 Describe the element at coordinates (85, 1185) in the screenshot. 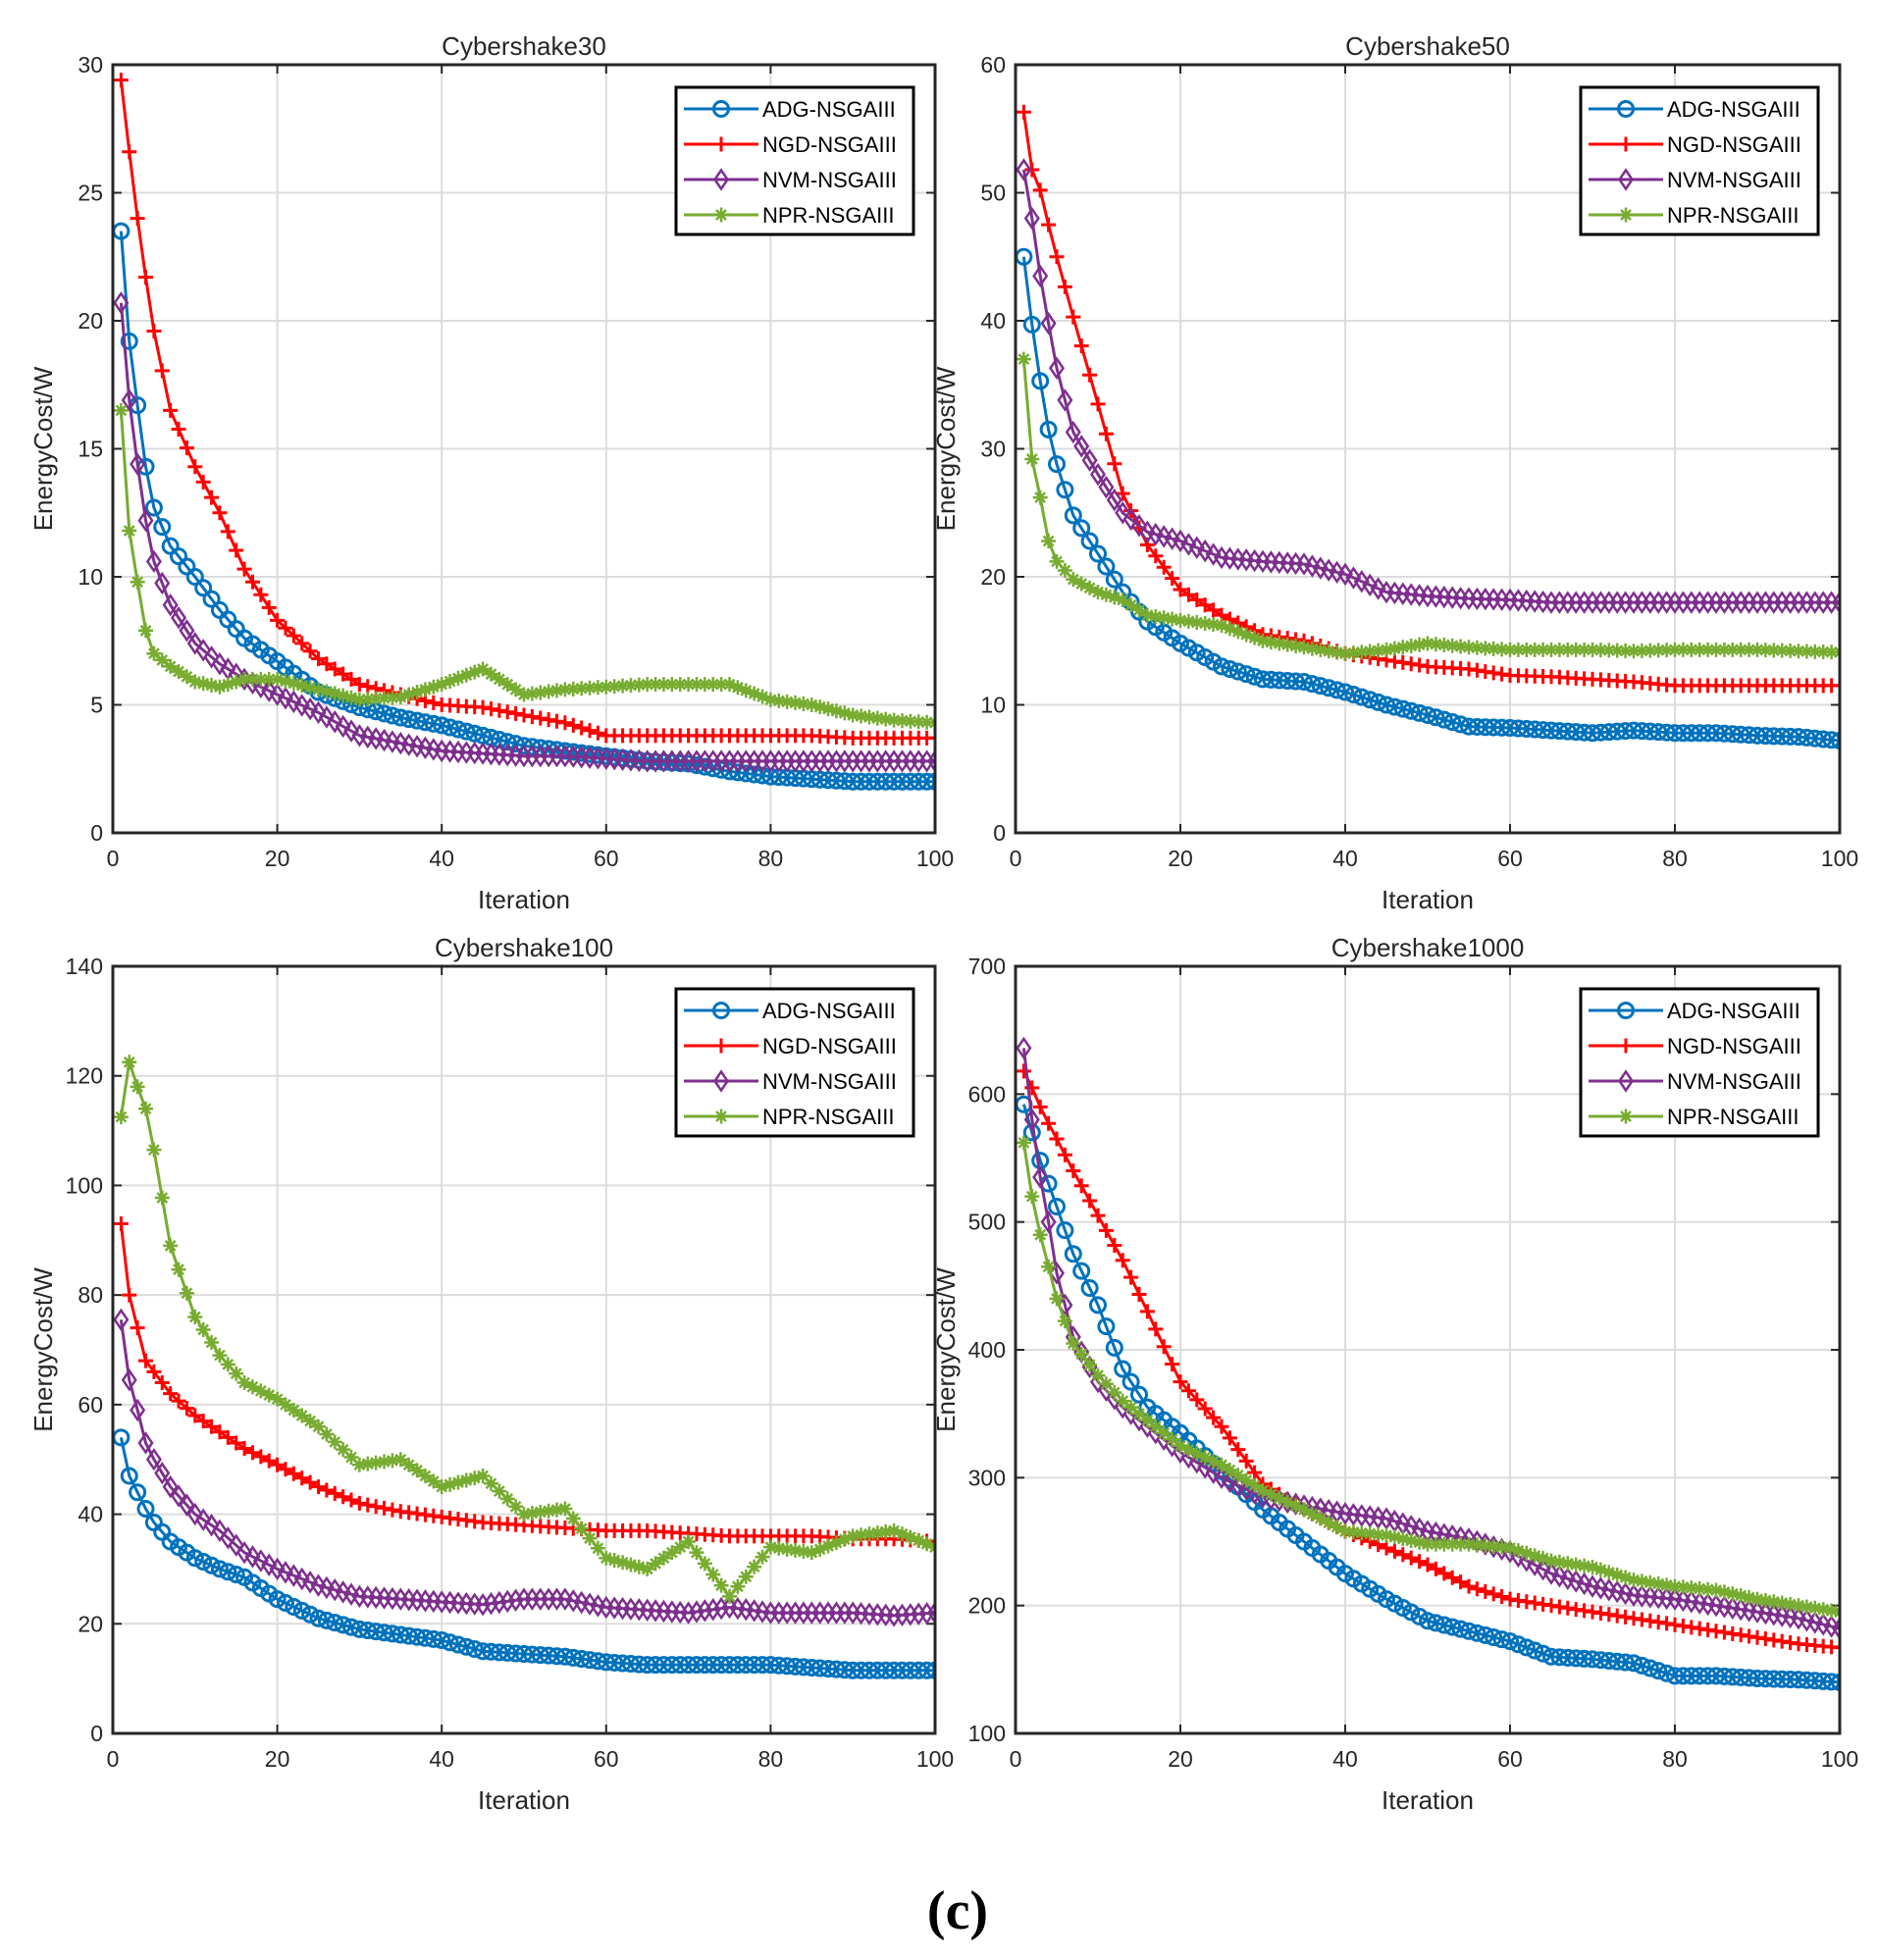

I see `y-tick-label: 100` at that location.